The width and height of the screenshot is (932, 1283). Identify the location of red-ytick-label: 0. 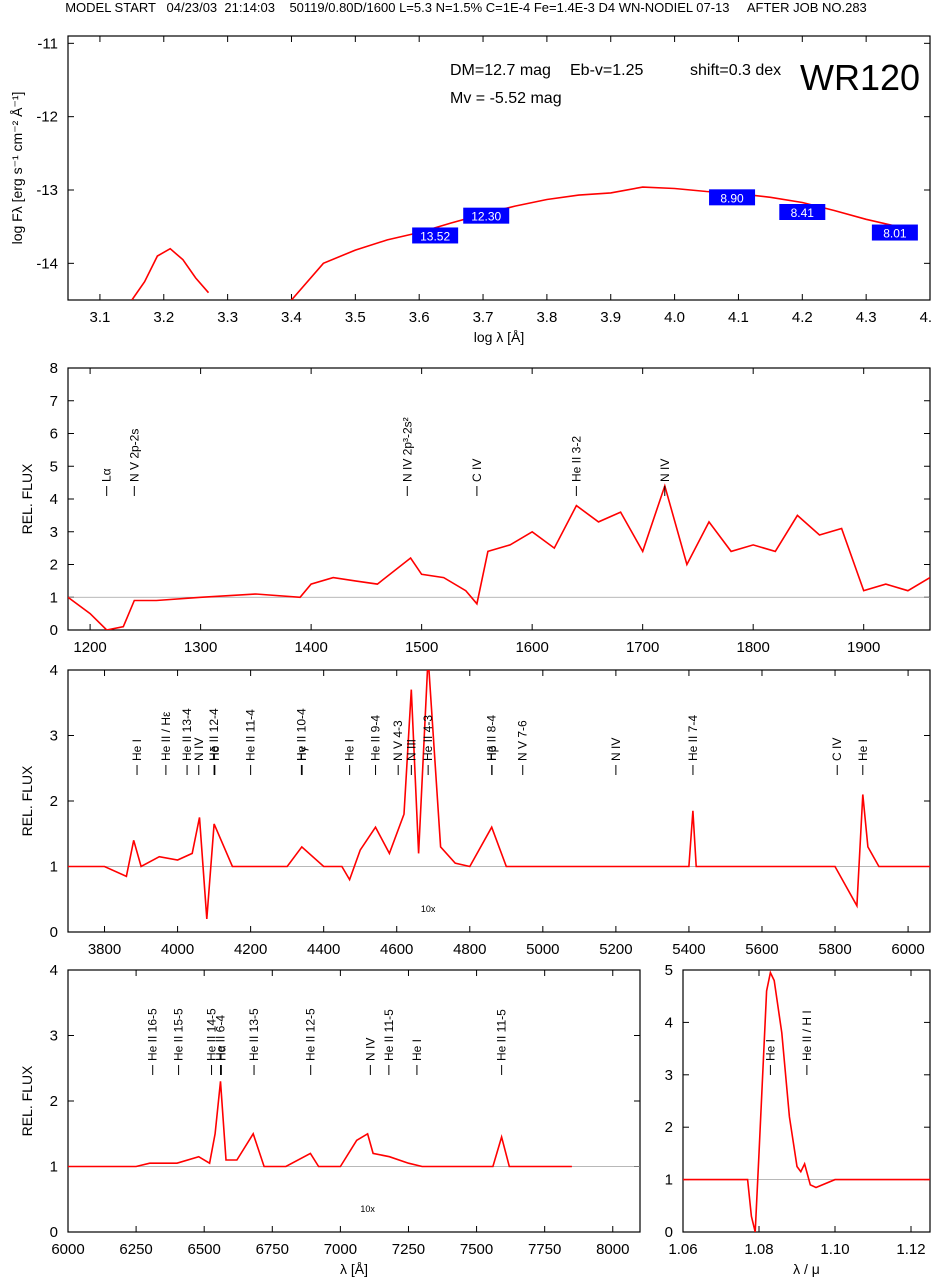
(54, 1232).